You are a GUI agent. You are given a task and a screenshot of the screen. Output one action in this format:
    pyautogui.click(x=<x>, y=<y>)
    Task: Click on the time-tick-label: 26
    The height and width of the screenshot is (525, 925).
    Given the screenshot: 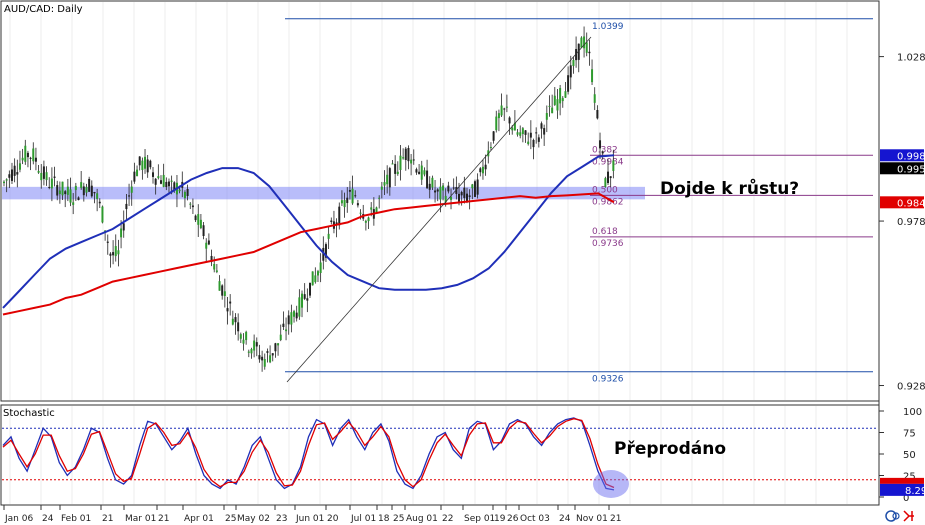 What is the action you would take?
    pyautogui.click(x=513, y=519)
    